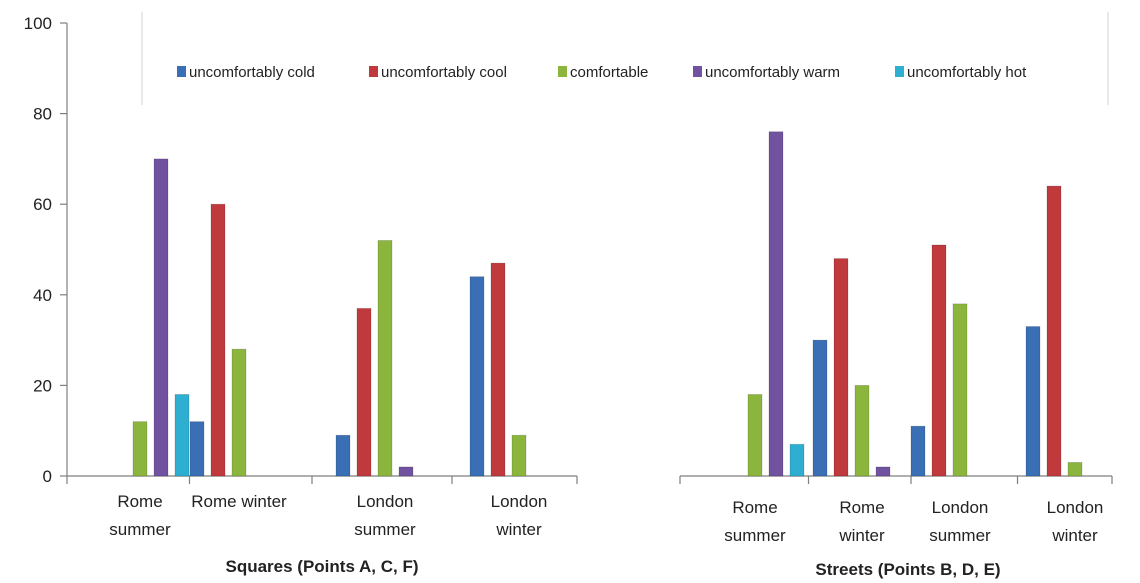 The height and width of the screenshot is (583, 1140). Describe the element at coordinates (47, 476) in the screenshot. I see `y-tick-label: 0` at that location.